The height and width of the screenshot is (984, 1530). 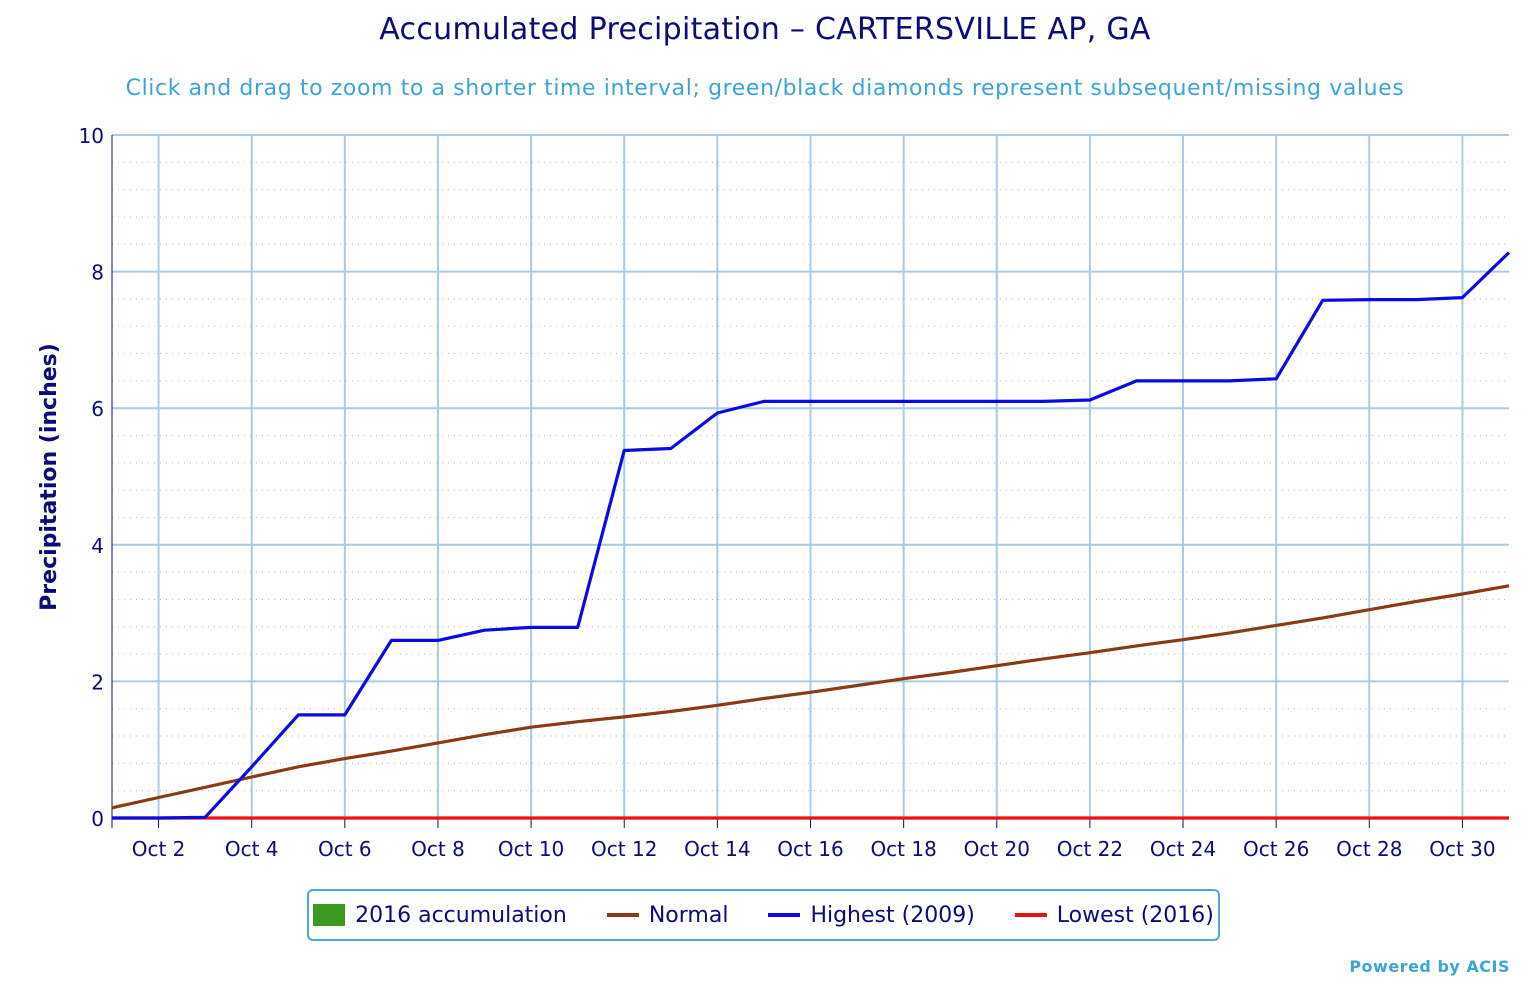 What do you see at coordinates (1090, 849) in the screenshot?
I see `x-tick-label: Oct 22` at bounding box center [1090, 849].